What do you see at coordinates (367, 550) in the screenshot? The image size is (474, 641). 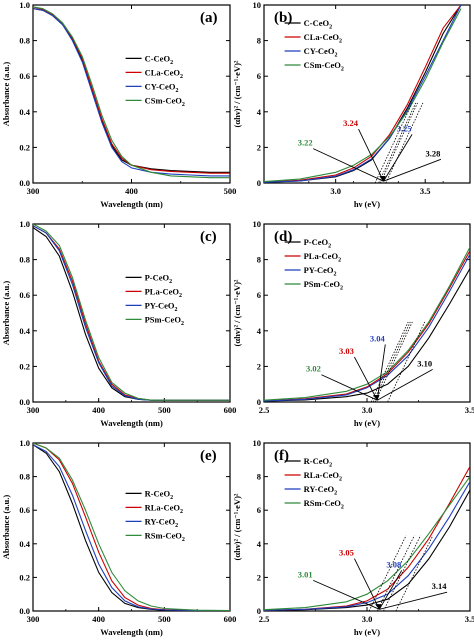 I see `series-line-r-ceo2` at bounding box center [367, 550].